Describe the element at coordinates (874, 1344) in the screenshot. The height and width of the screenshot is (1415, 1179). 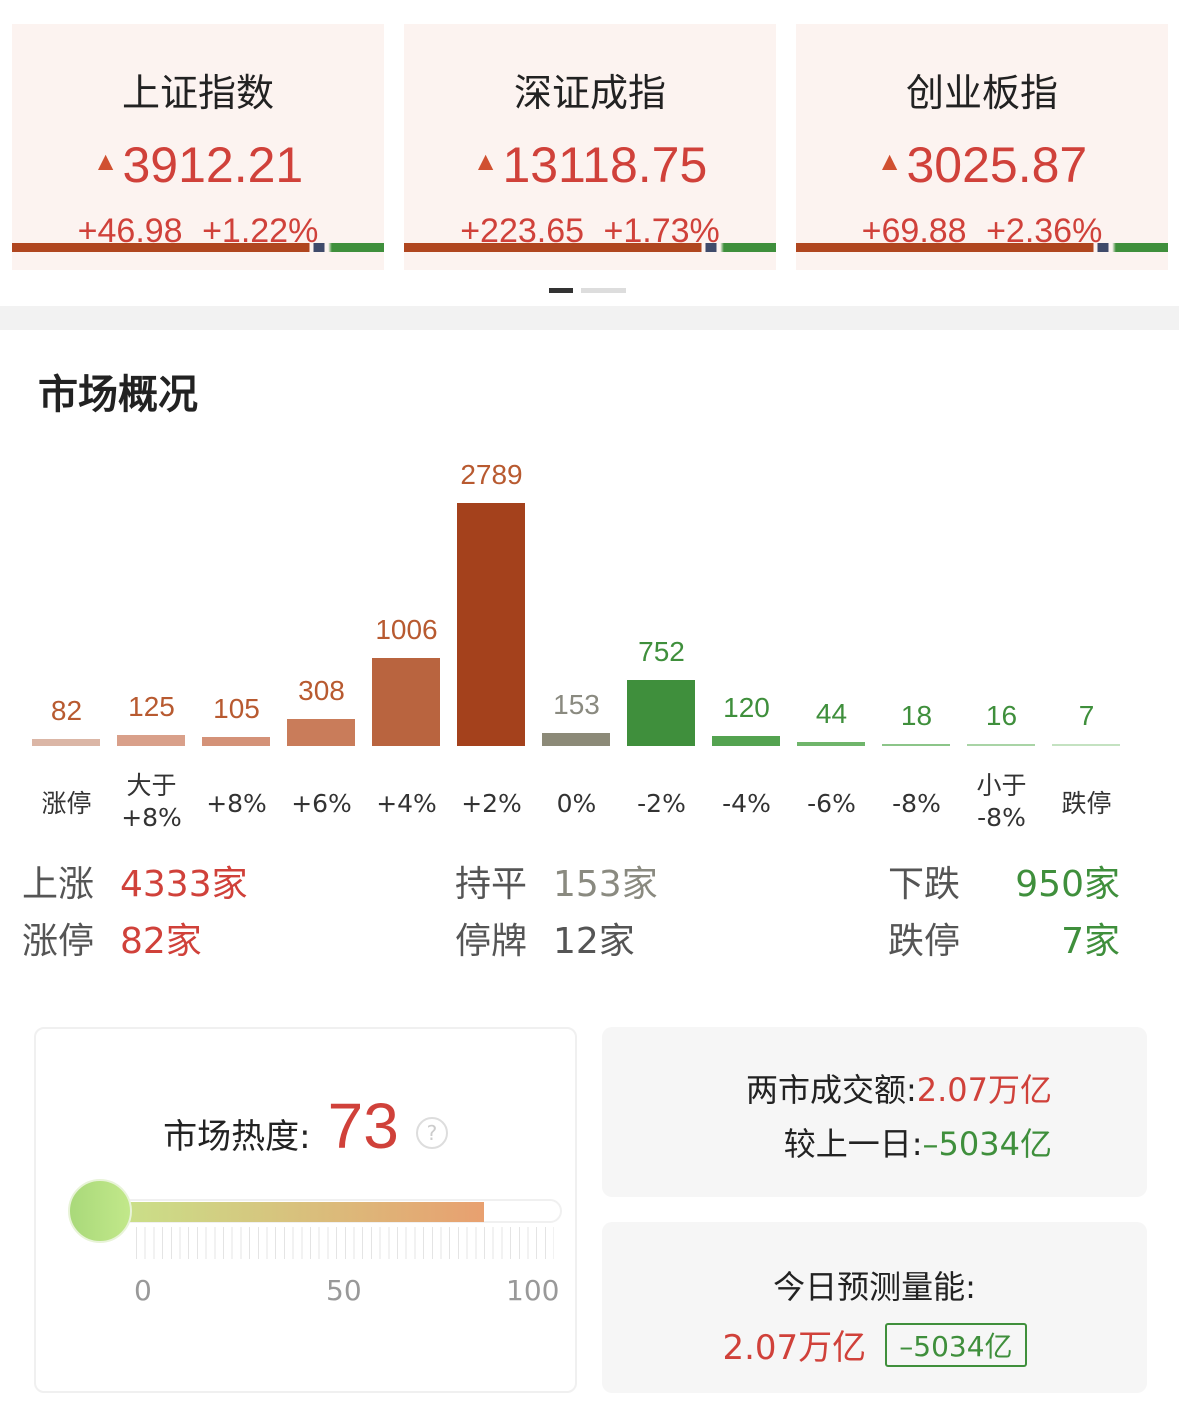
I see `forecast-row: 2.07万亿 –5034亿` at that location.